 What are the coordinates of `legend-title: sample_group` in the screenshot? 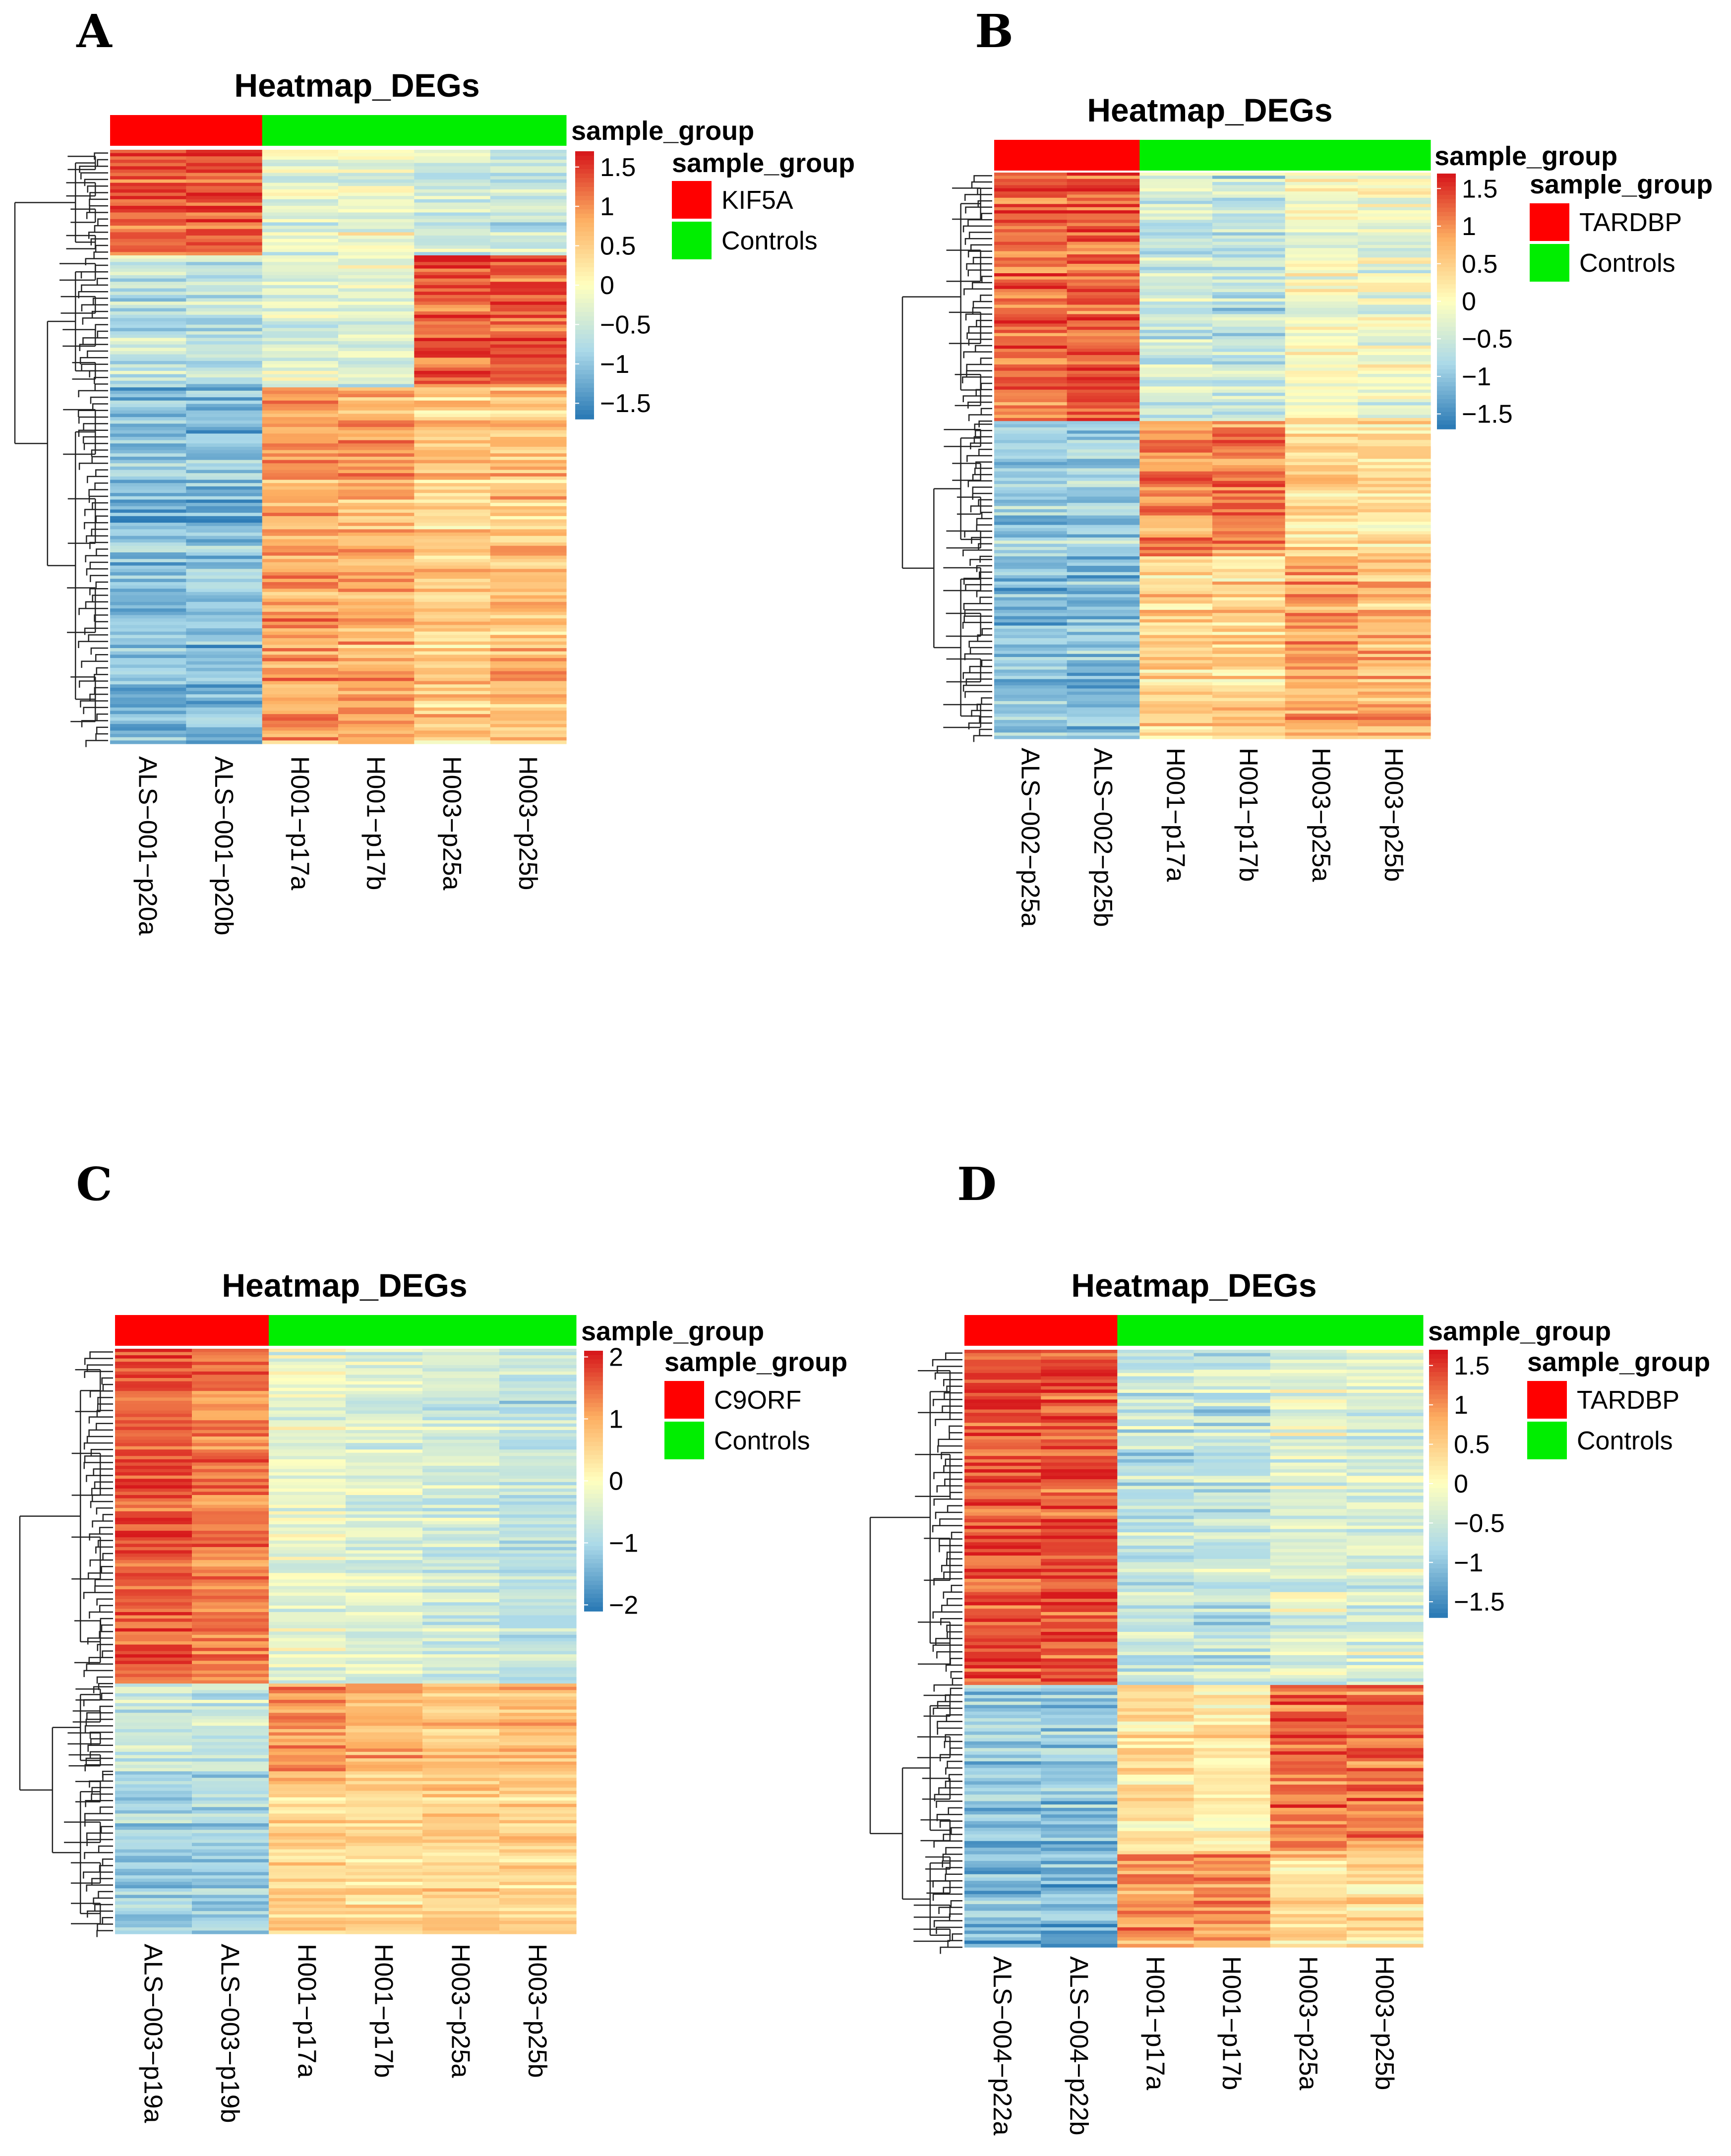 It's located at (1618, 1362).